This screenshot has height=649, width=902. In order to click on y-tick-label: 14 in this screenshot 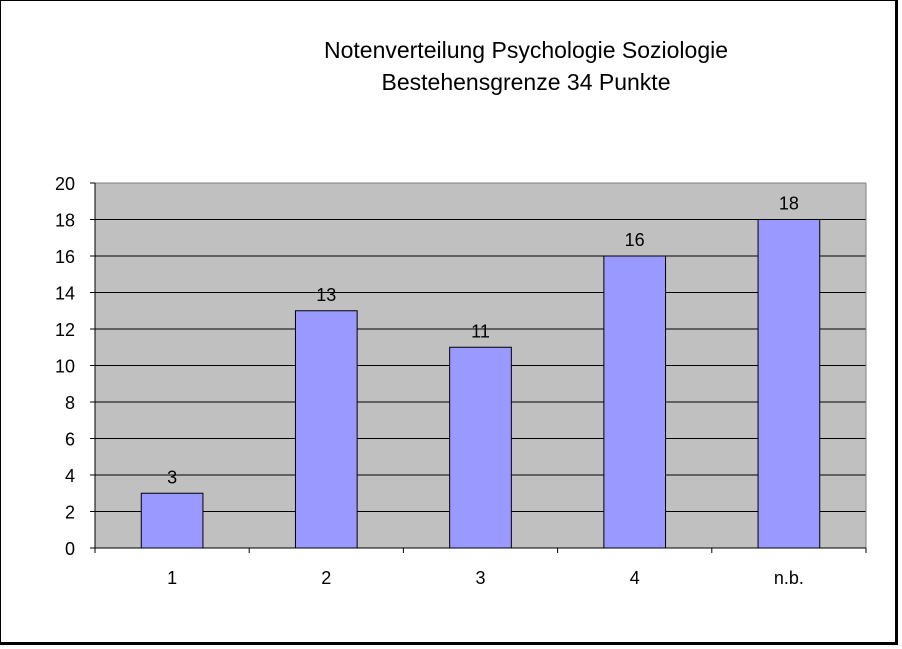, I will do `click(65, 294)`.